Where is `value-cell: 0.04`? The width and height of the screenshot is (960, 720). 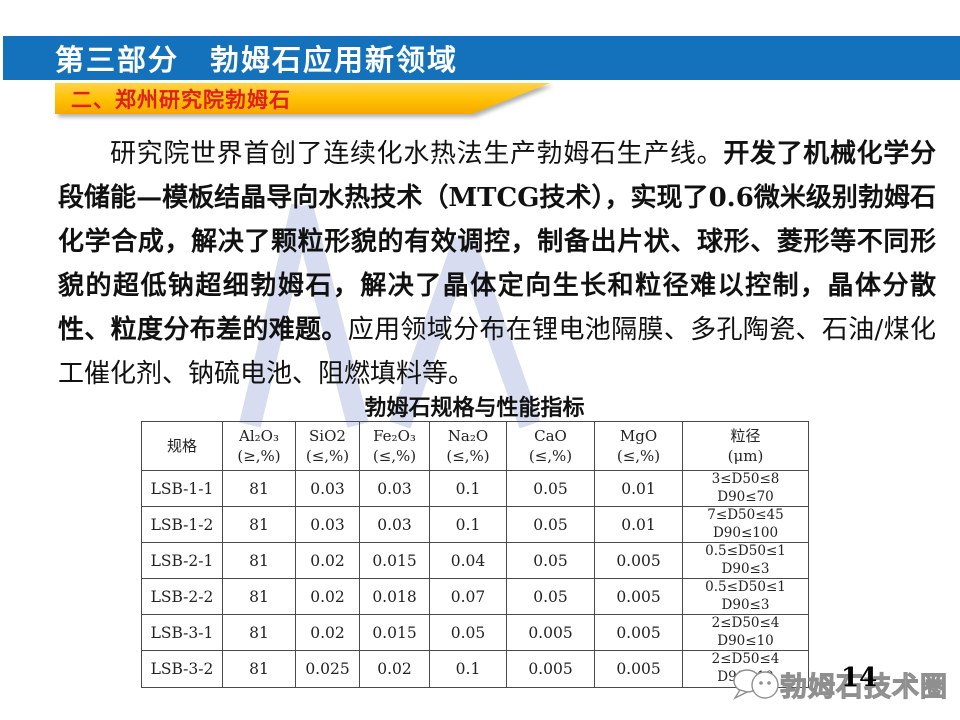
value-cell: 0.04 is located at coordinates (468, 561).